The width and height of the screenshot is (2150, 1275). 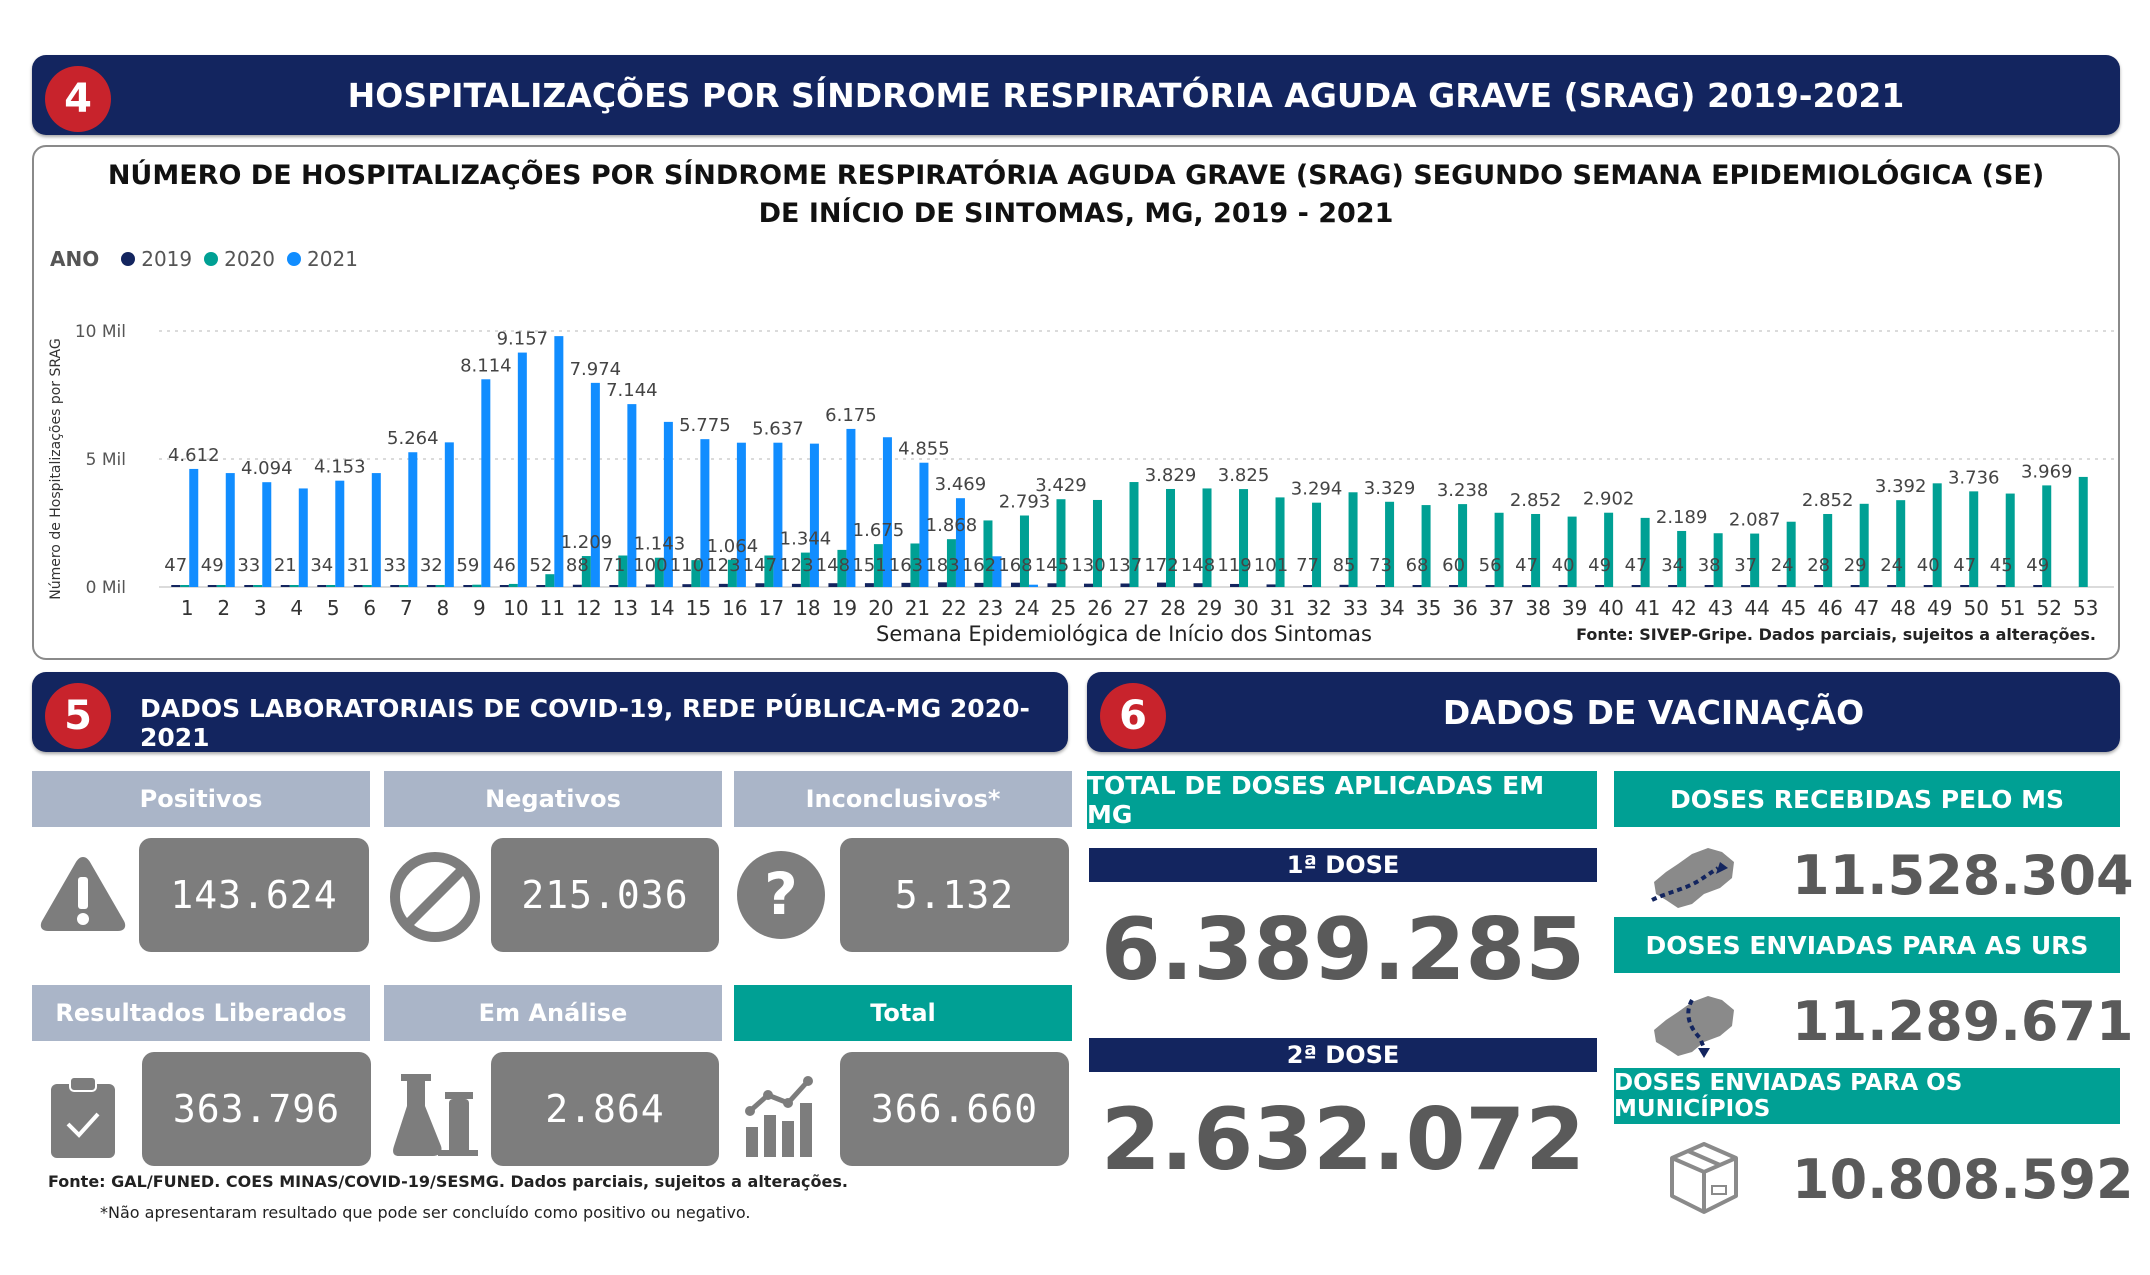 I want to click on data-label-2019: 59, so click(x=467, y=565).